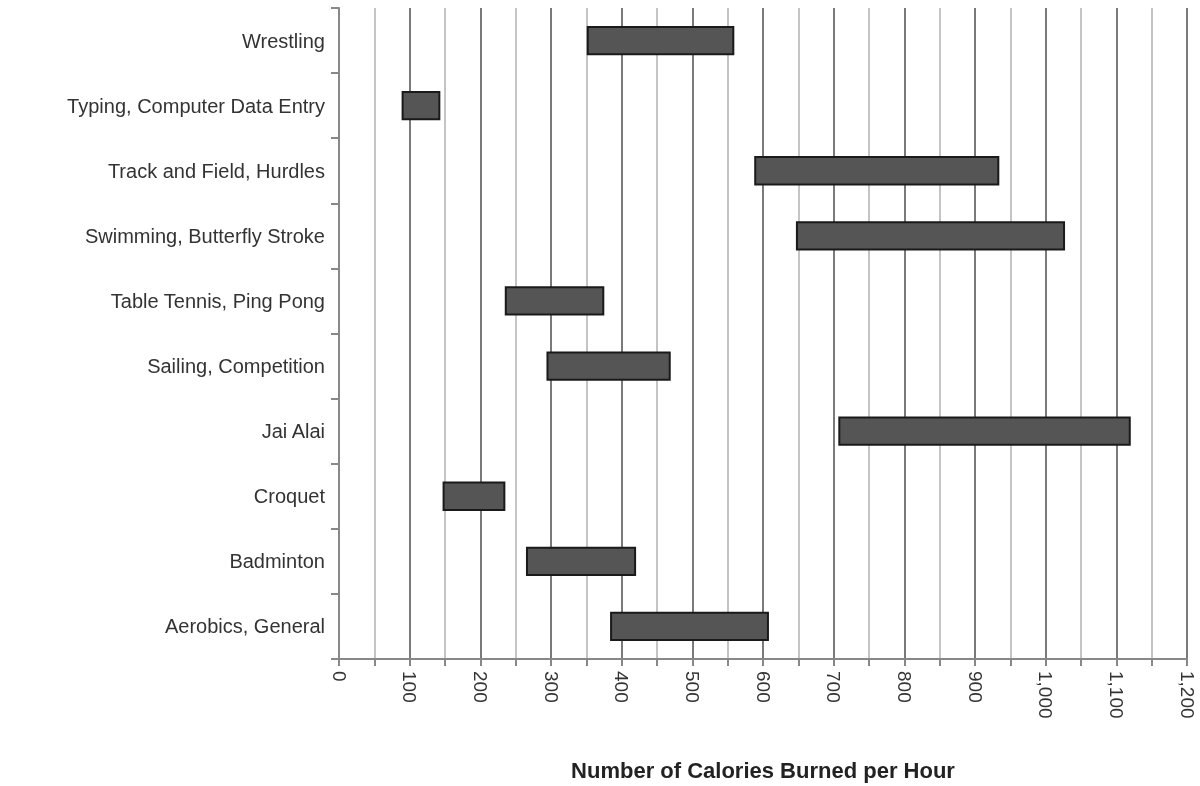  Describe the element at coordinates (339, 676) in the screenshot. I see `x-tick-label: 0` at that location.